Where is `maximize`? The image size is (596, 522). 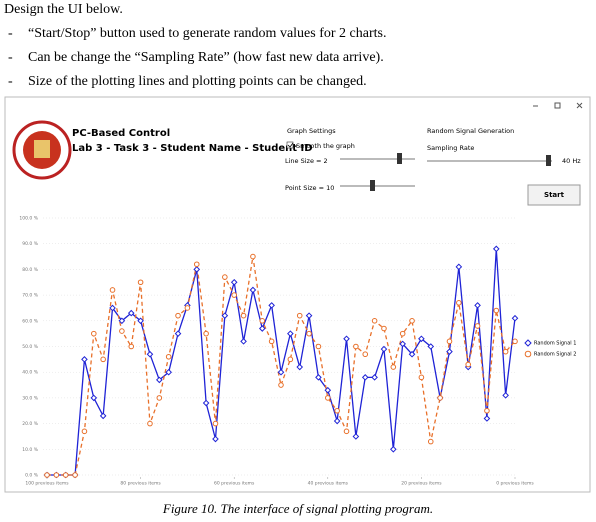
maximize is located at coordinates (557, 105).